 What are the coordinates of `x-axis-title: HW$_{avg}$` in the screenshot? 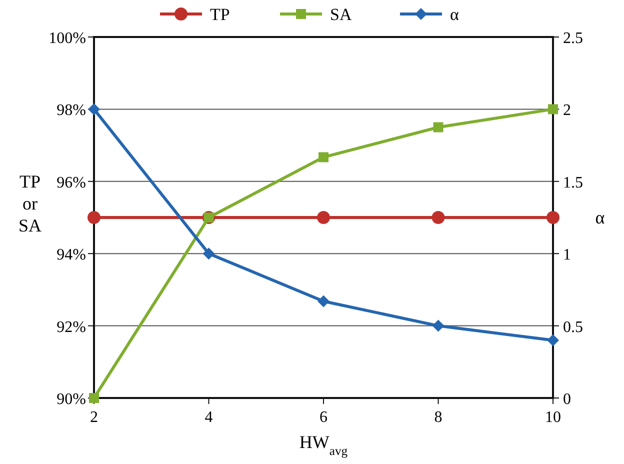 It's located at (323, 445).